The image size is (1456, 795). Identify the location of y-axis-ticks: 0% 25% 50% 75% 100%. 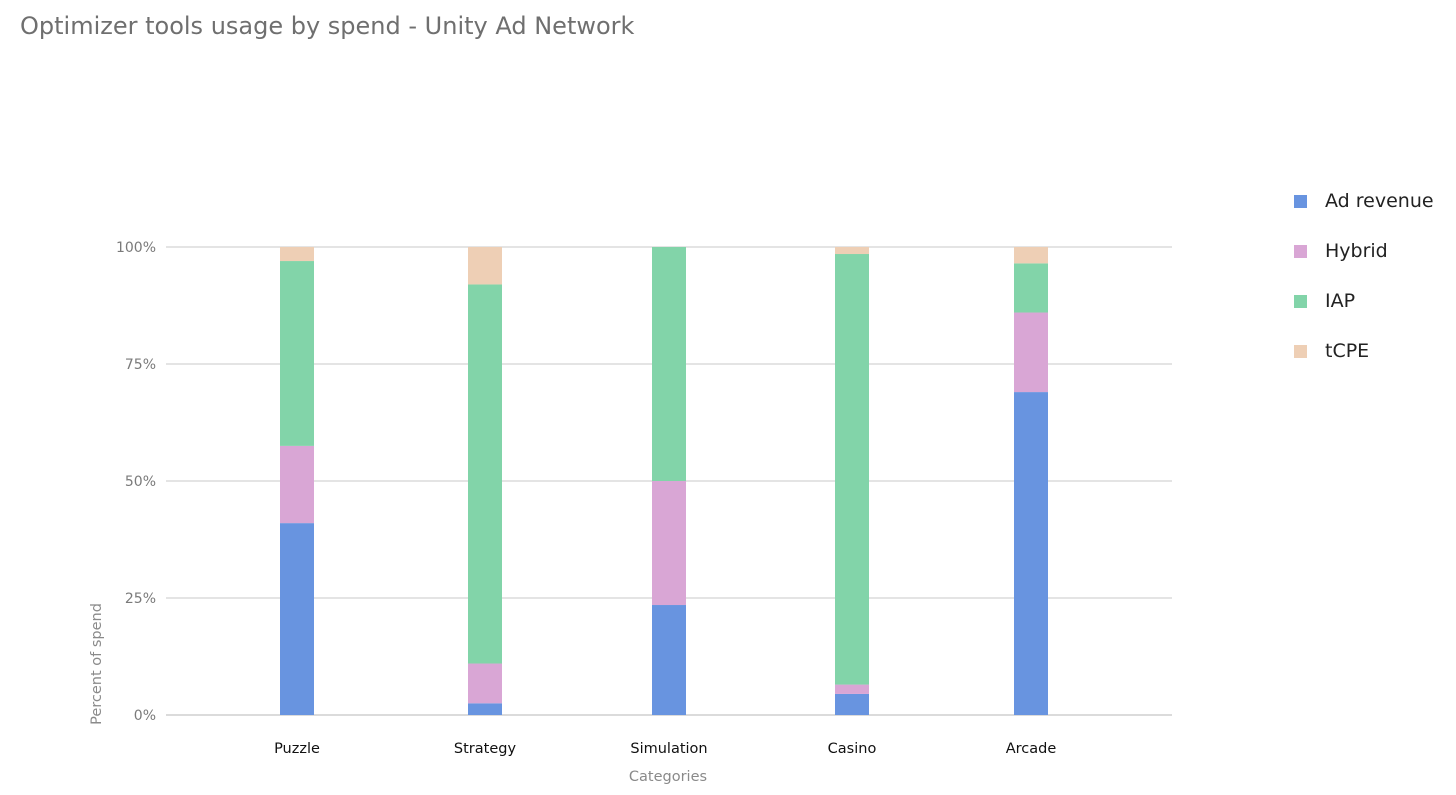
(136, 482).